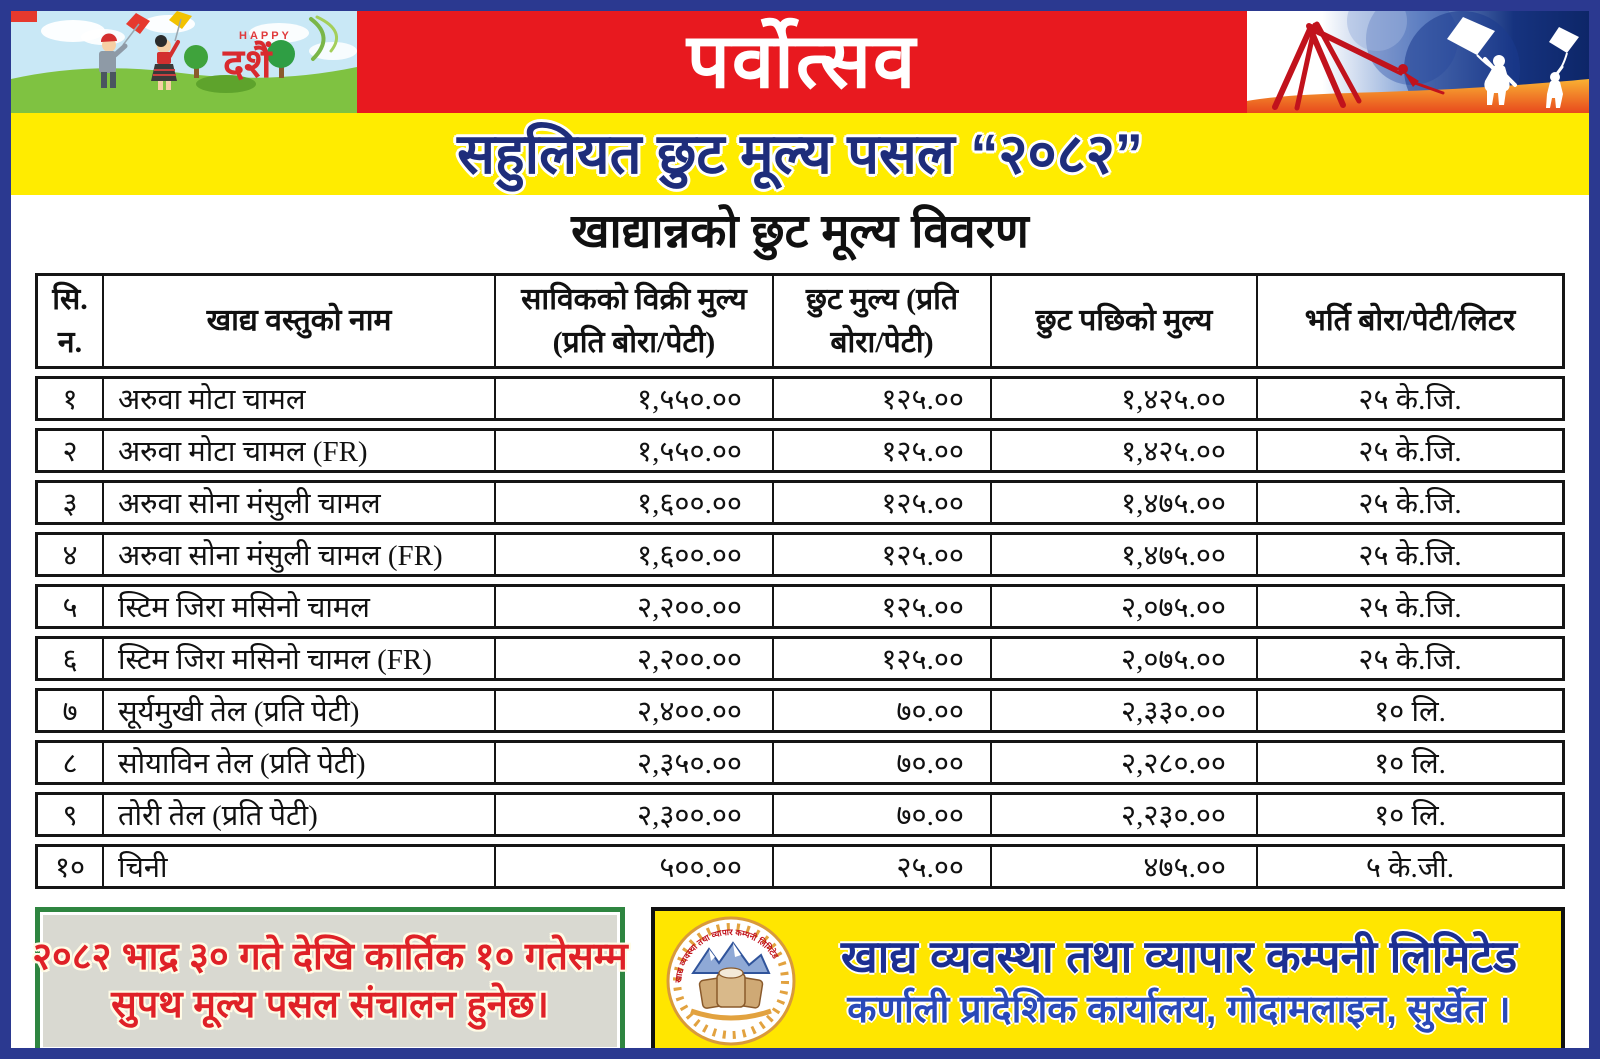  What do you see at coordinates (71, 398) in the screenshot?
I see `table-cell: १` at bounding box center [71, 398].